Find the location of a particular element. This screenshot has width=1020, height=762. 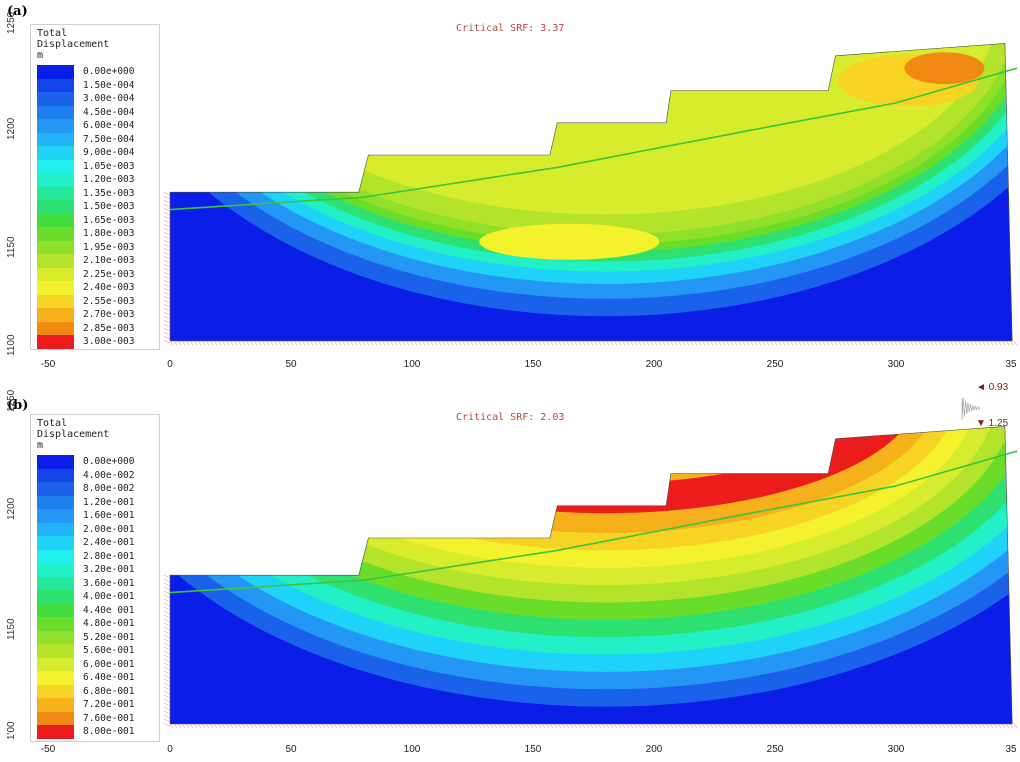

legend-value: 3.60e-001 is located at coordinates (109, 583).